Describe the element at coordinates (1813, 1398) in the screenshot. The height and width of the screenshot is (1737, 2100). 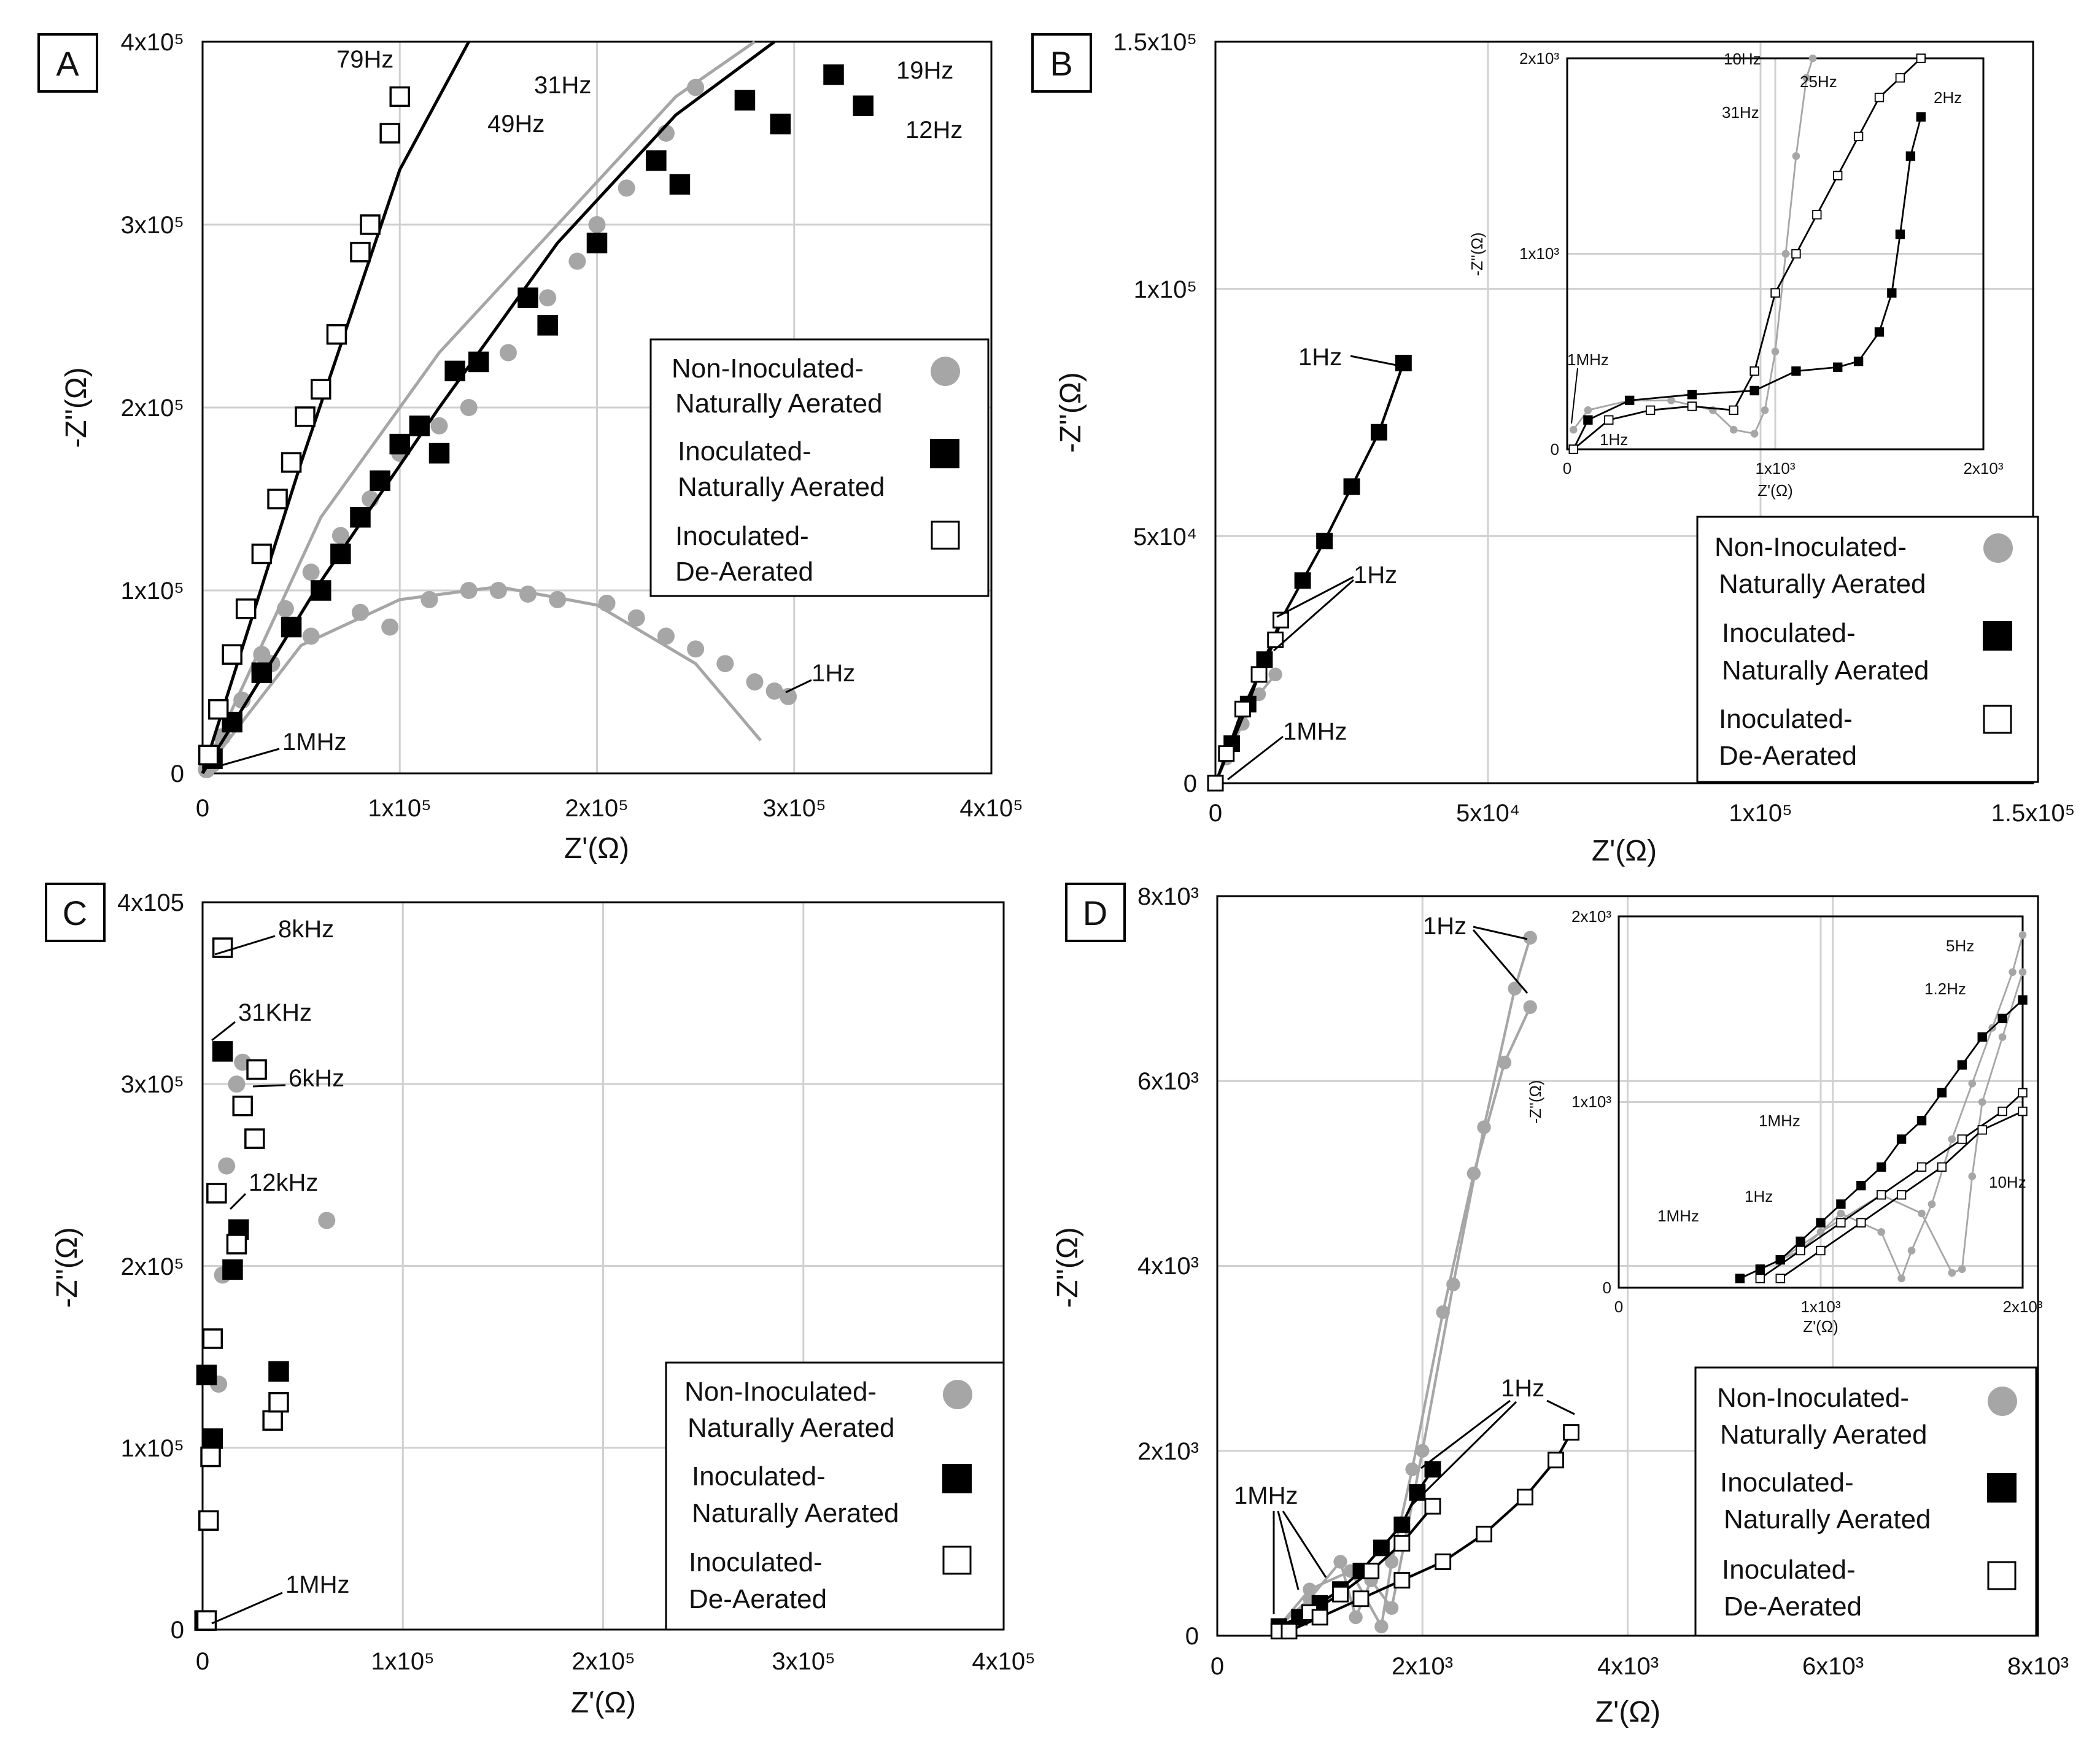
I see `legend-label: Non-Inoculated-` at that location.